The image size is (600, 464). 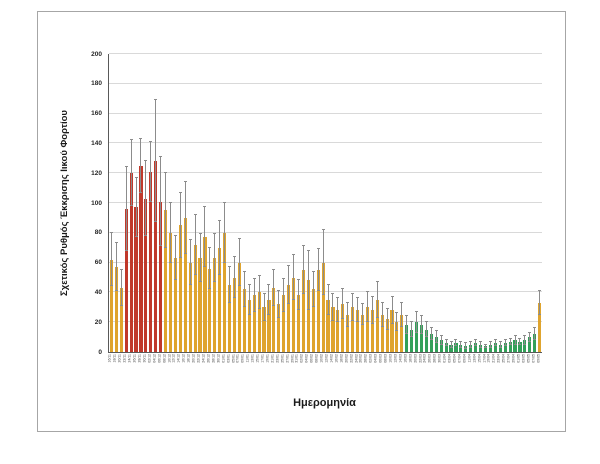 What do you see at coordinates (390, 358) in the screenshot?
I see `x-tick-label: 10/03` at bounding box center [390, 358].